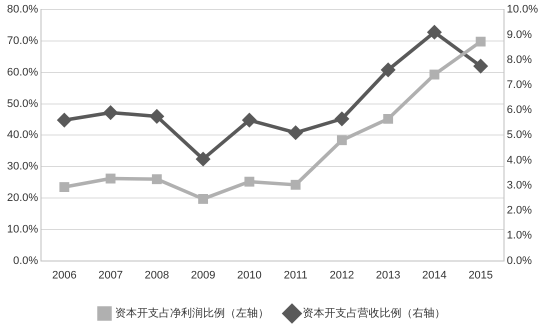  Describe the element at coordinates (388, 275) in the screenshot. I see `x-tick-label: 2013` at that location.